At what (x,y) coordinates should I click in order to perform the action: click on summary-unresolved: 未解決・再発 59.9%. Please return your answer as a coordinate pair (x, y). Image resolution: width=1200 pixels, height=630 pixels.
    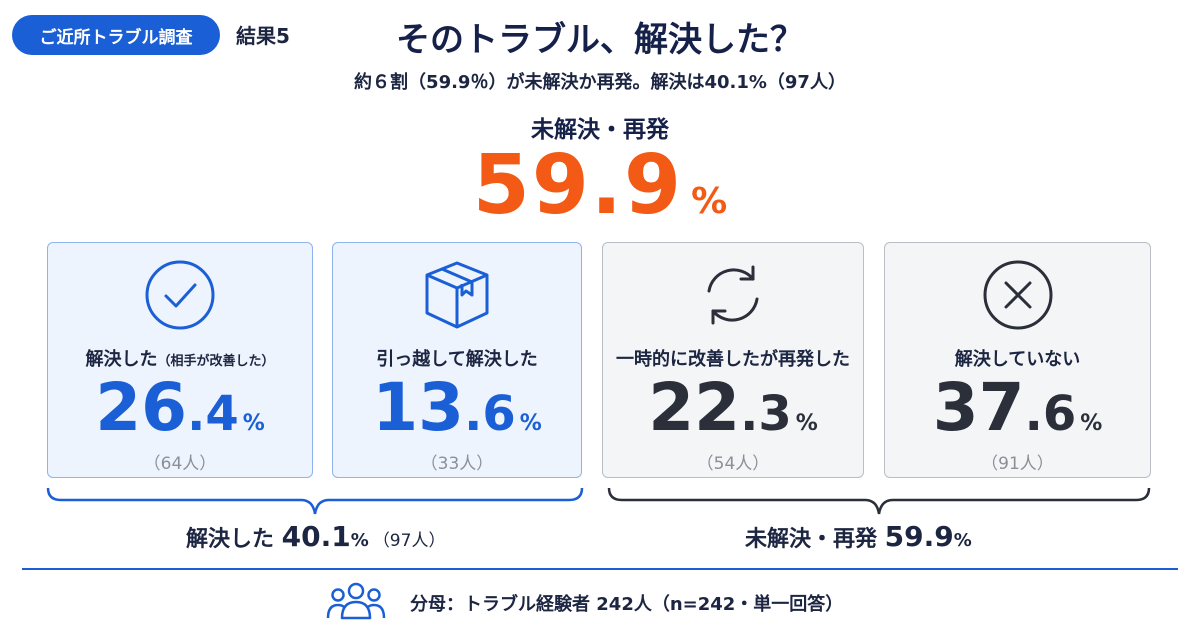
    Looking at the image, I should click on (858, 536).